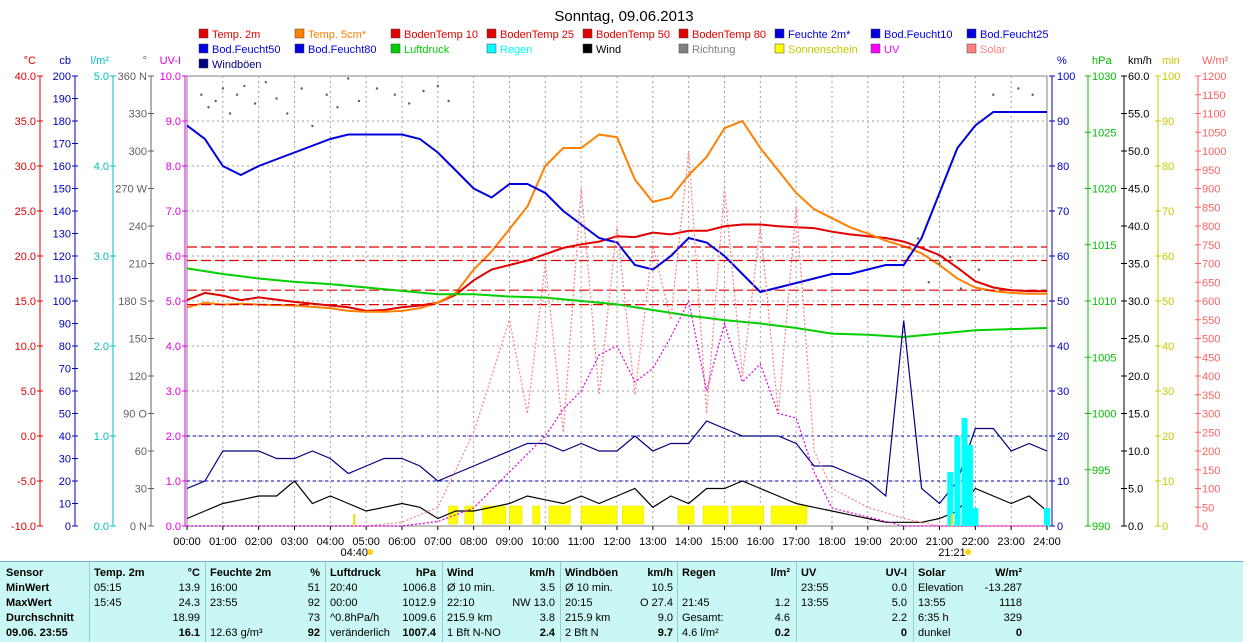 This screenshot has width=1250, height=642. Describe the element at coordinates (138, 265) in the screenshot. I see `dir-tick-label: 210` at that location.